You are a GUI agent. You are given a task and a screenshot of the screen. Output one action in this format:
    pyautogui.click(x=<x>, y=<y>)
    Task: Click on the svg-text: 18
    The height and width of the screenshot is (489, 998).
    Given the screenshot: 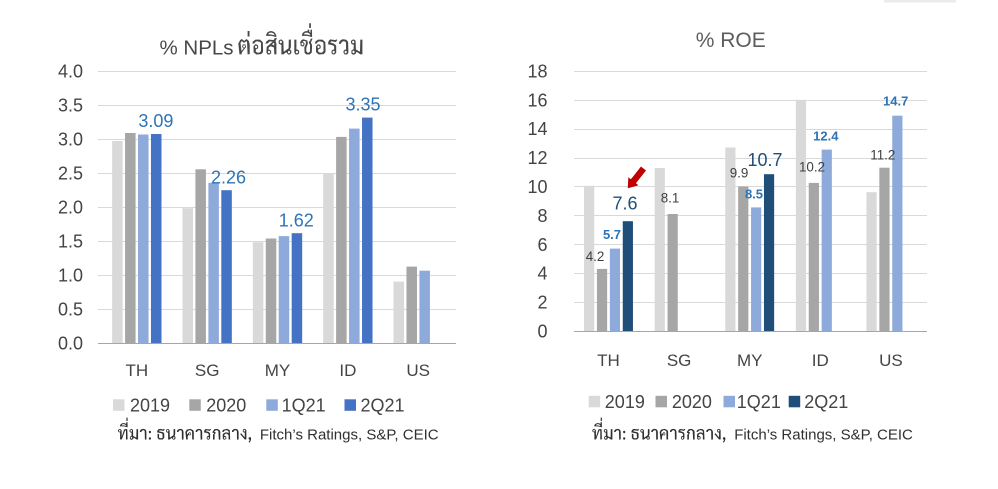 What is the action you would take?
    pyautogui.click(x=537, y=71)
    